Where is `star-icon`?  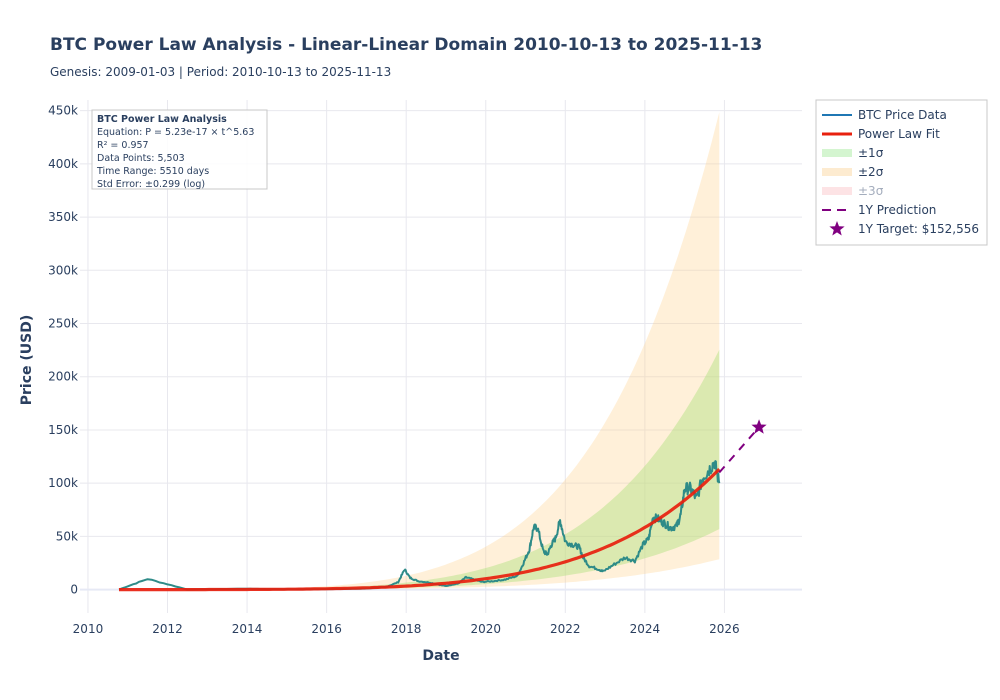 star-icon is located at coordinates (837, 228).